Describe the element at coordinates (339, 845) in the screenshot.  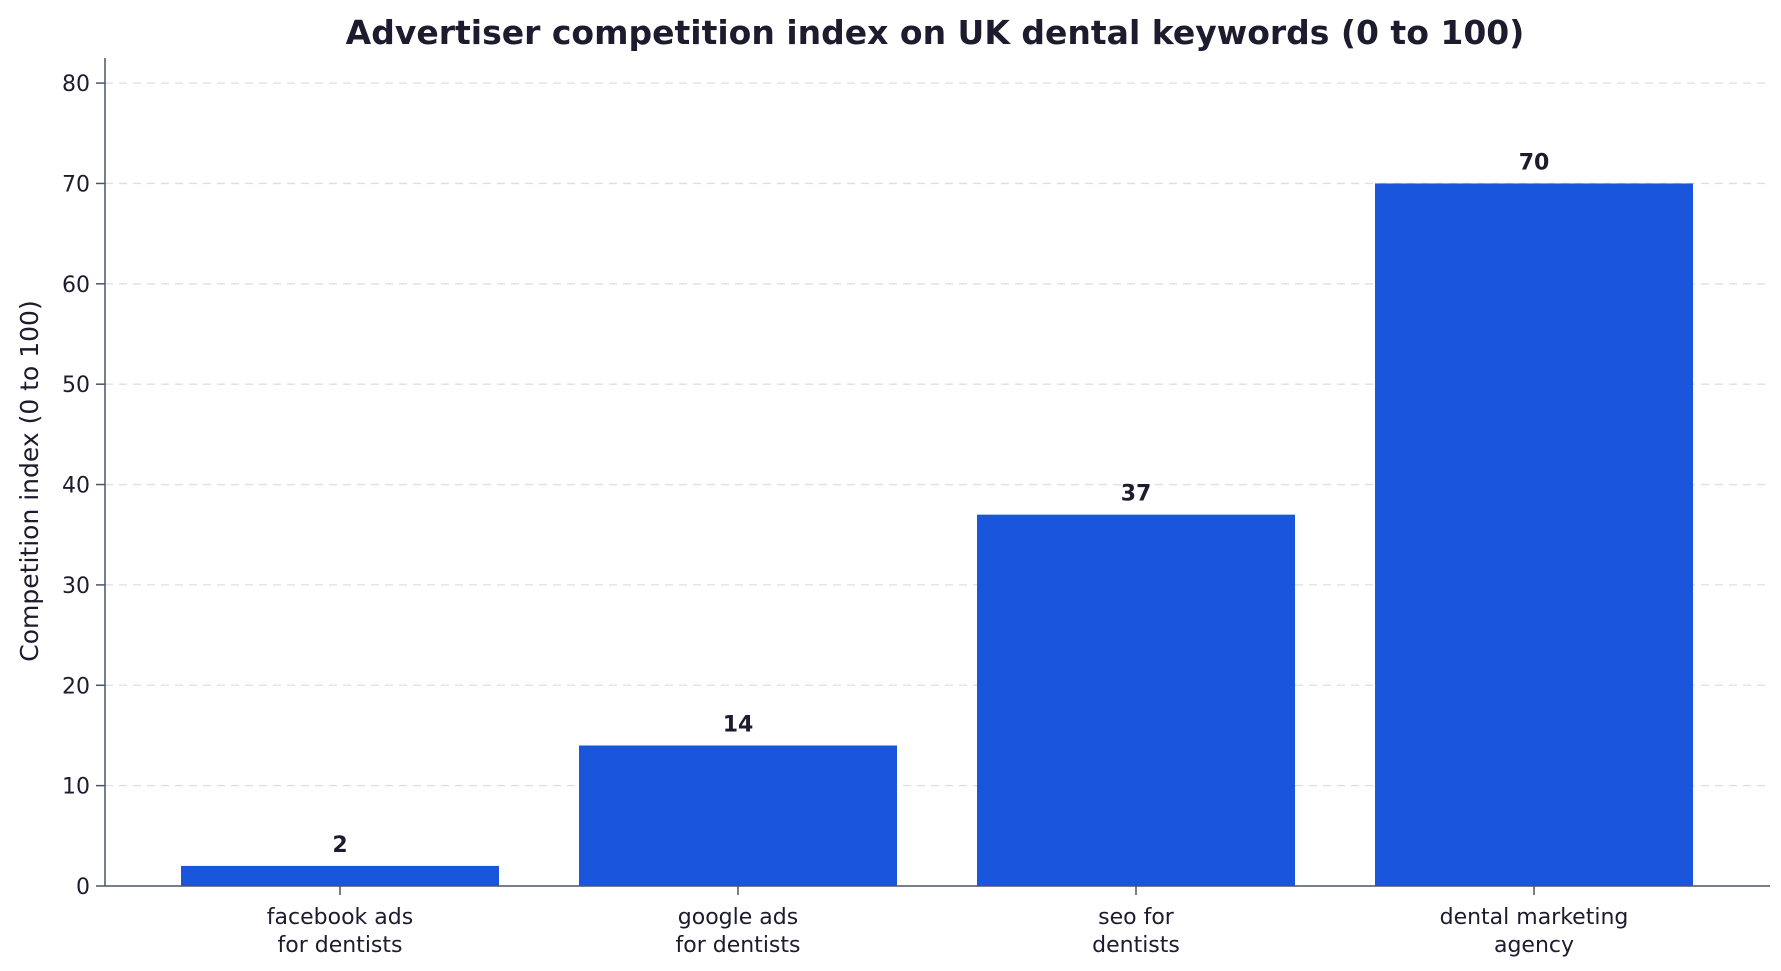
I see `bar-value-label: 2` at that location.